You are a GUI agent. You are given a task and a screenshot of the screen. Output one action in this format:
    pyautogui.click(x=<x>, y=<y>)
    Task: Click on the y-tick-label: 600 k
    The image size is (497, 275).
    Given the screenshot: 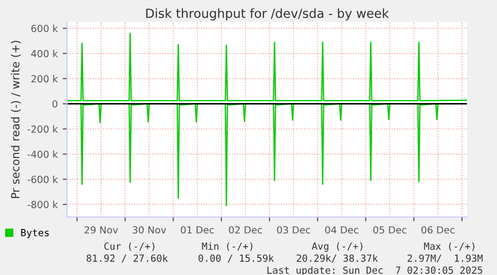 What is the action you would take?
    pyautogui.click(x=44, y=28)
    